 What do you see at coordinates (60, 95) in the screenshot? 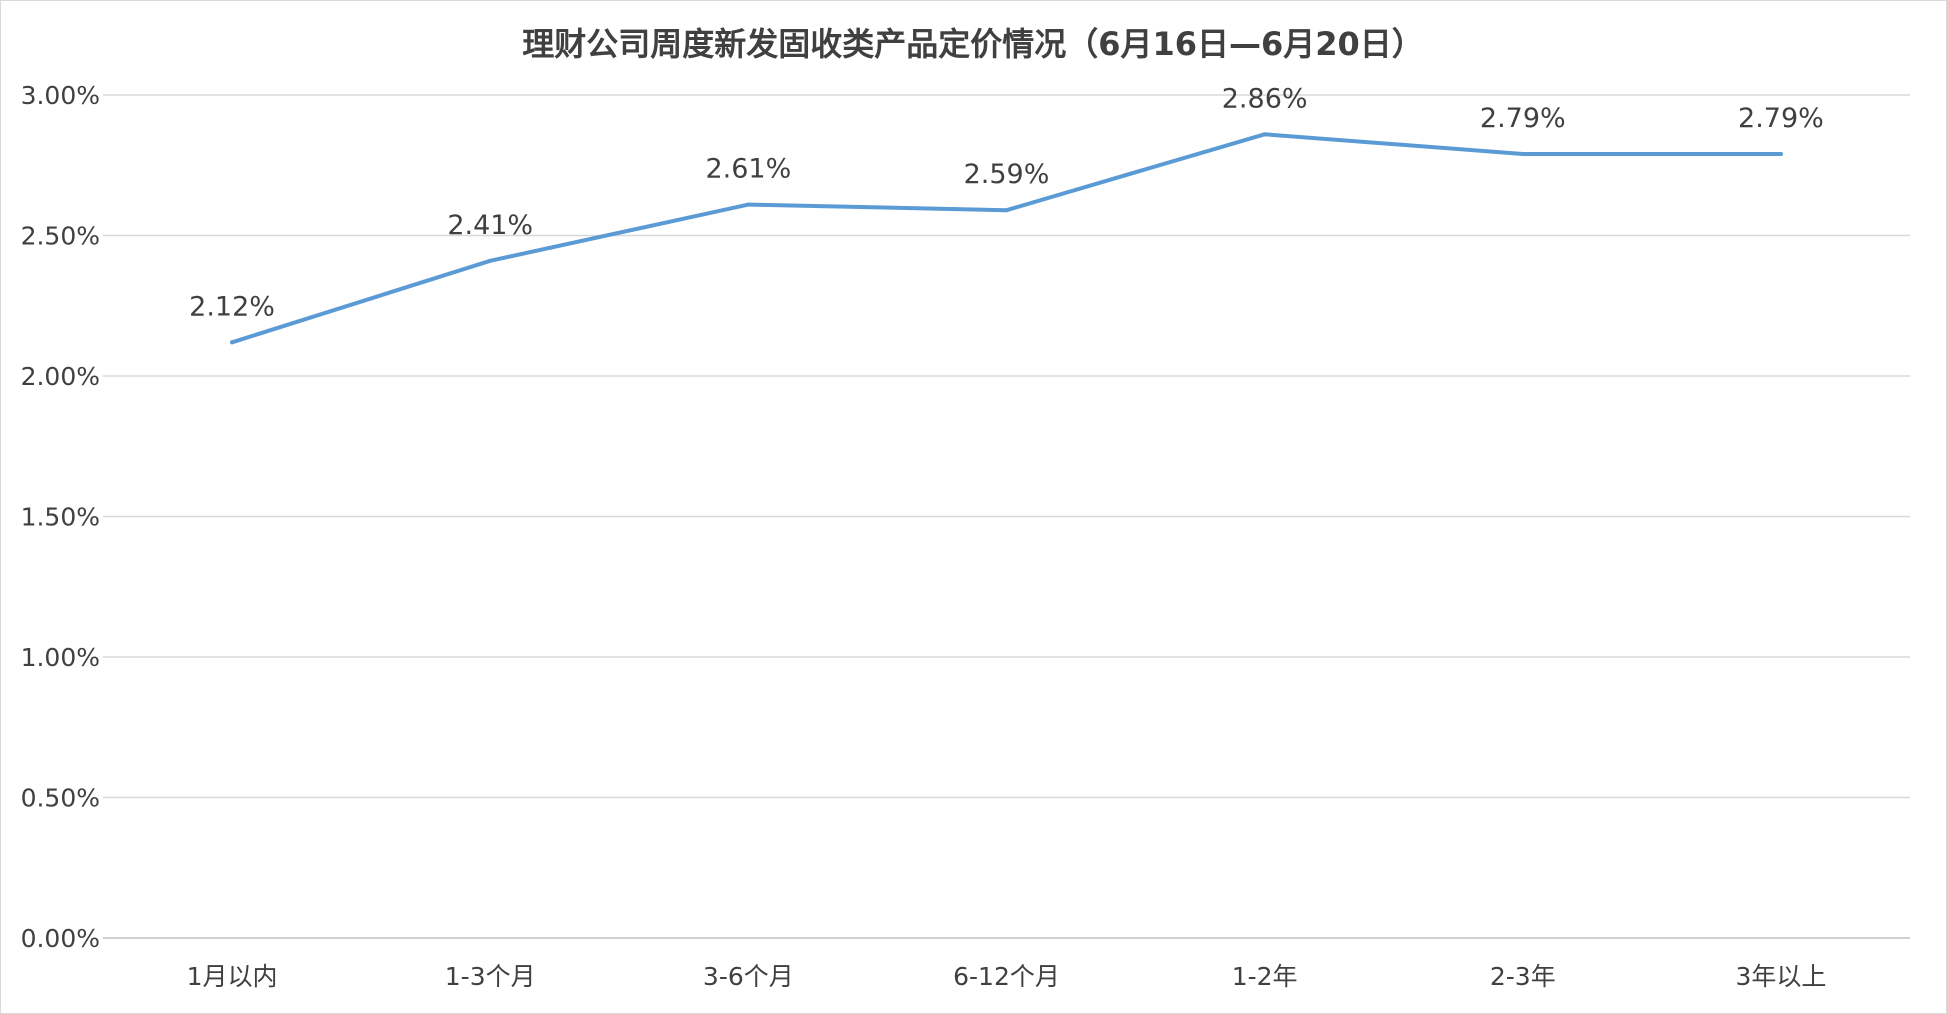
I see `y-tick-label: 3.00%` at bounding box center [60, 95].